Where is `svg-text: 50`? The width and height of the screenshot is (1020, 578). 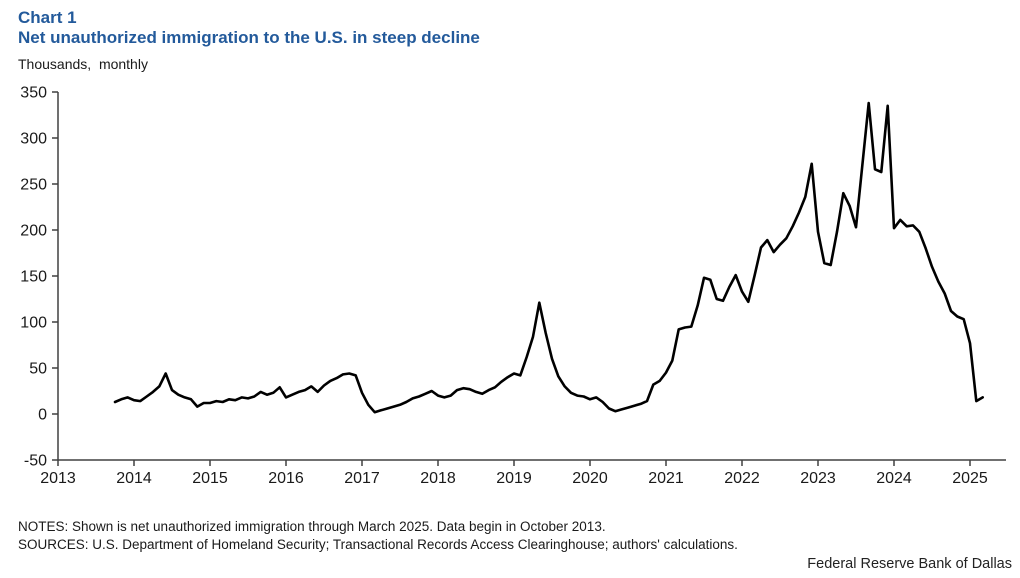
svg-text: 50 is located at coordinates (38, 369).